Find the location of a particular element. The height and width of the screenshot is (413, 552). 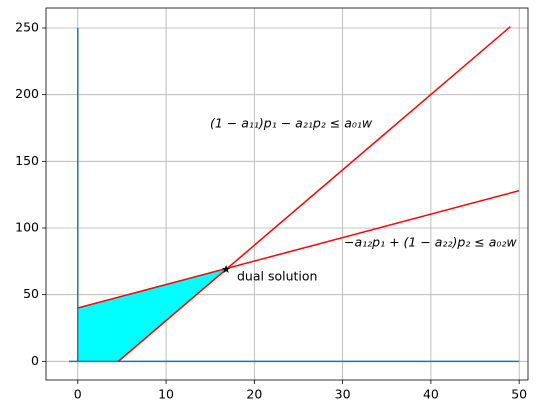

solution-point is located at coordinates (226, 268).